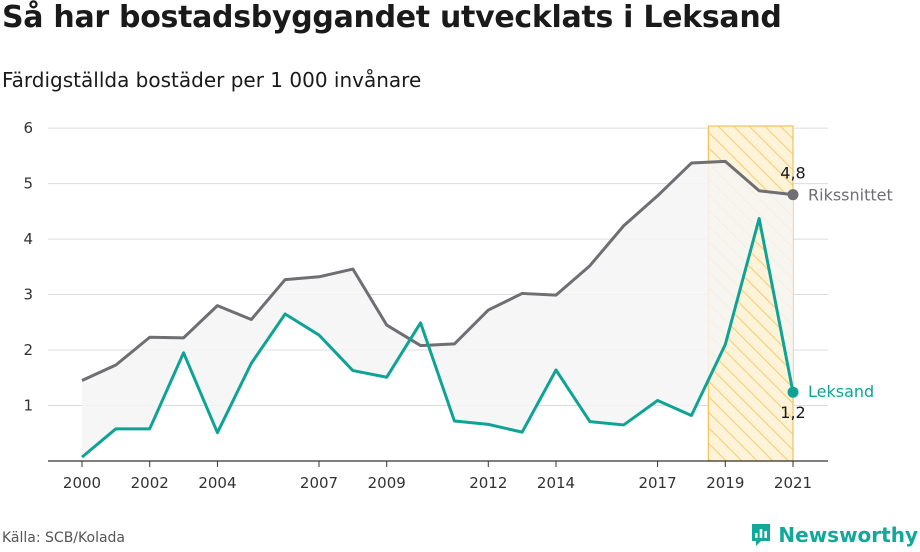 The height and width of the screenshot is (552, 920). I want to click on y-tick-label: 4, so click(28, 239).